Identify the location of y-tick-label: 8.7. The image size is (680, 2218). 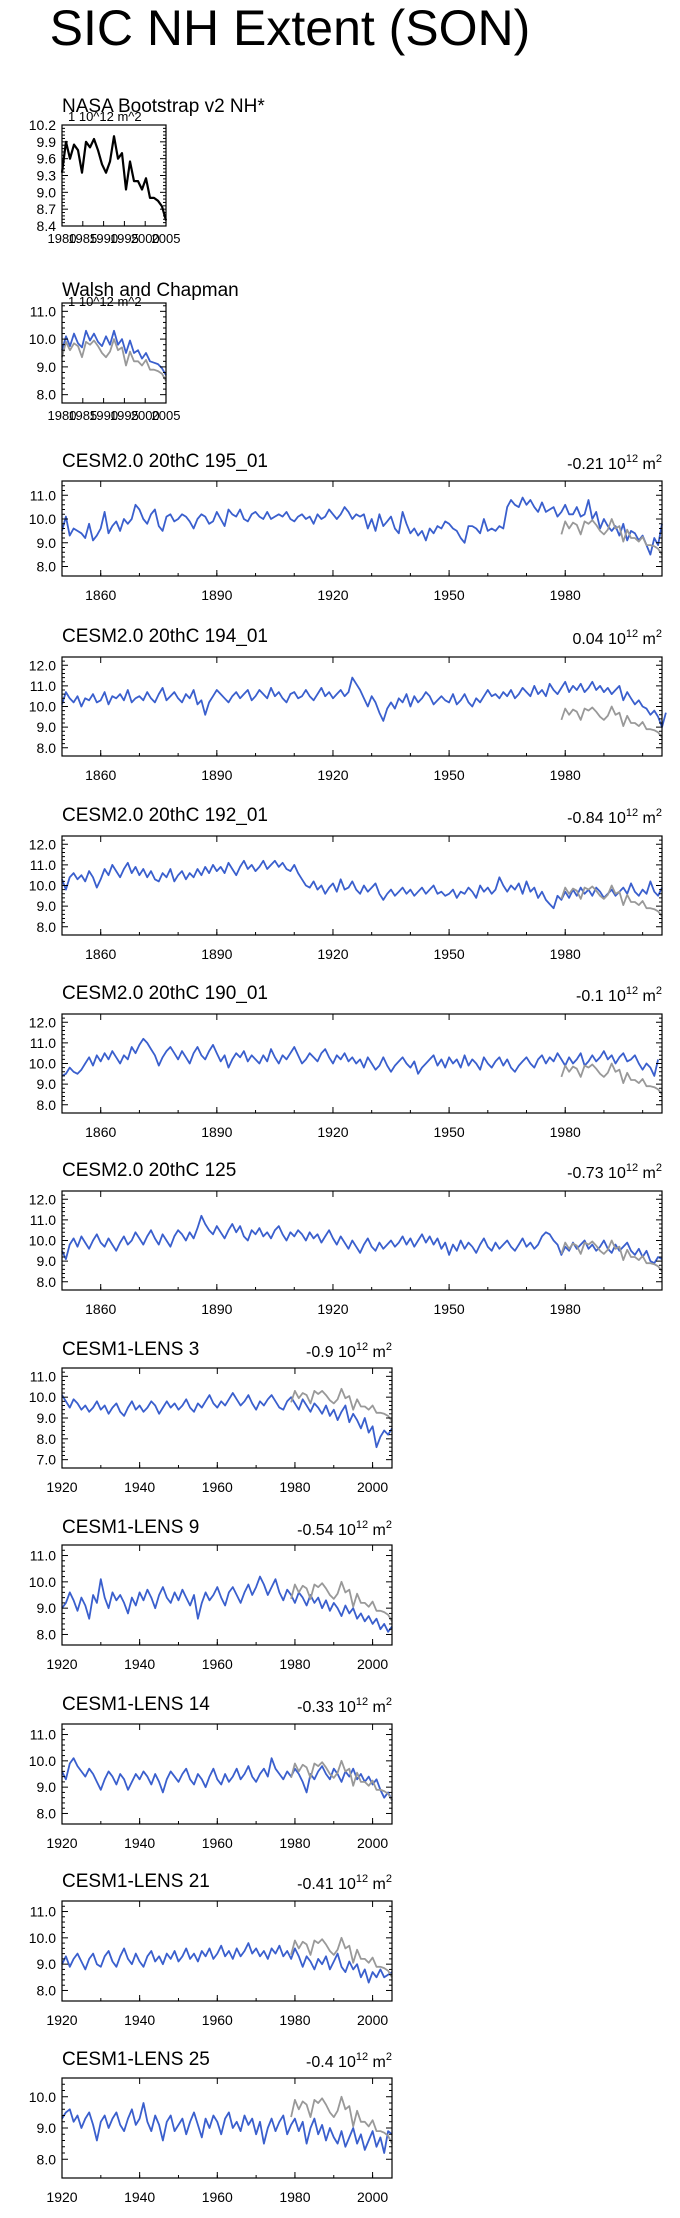
(47, 209).